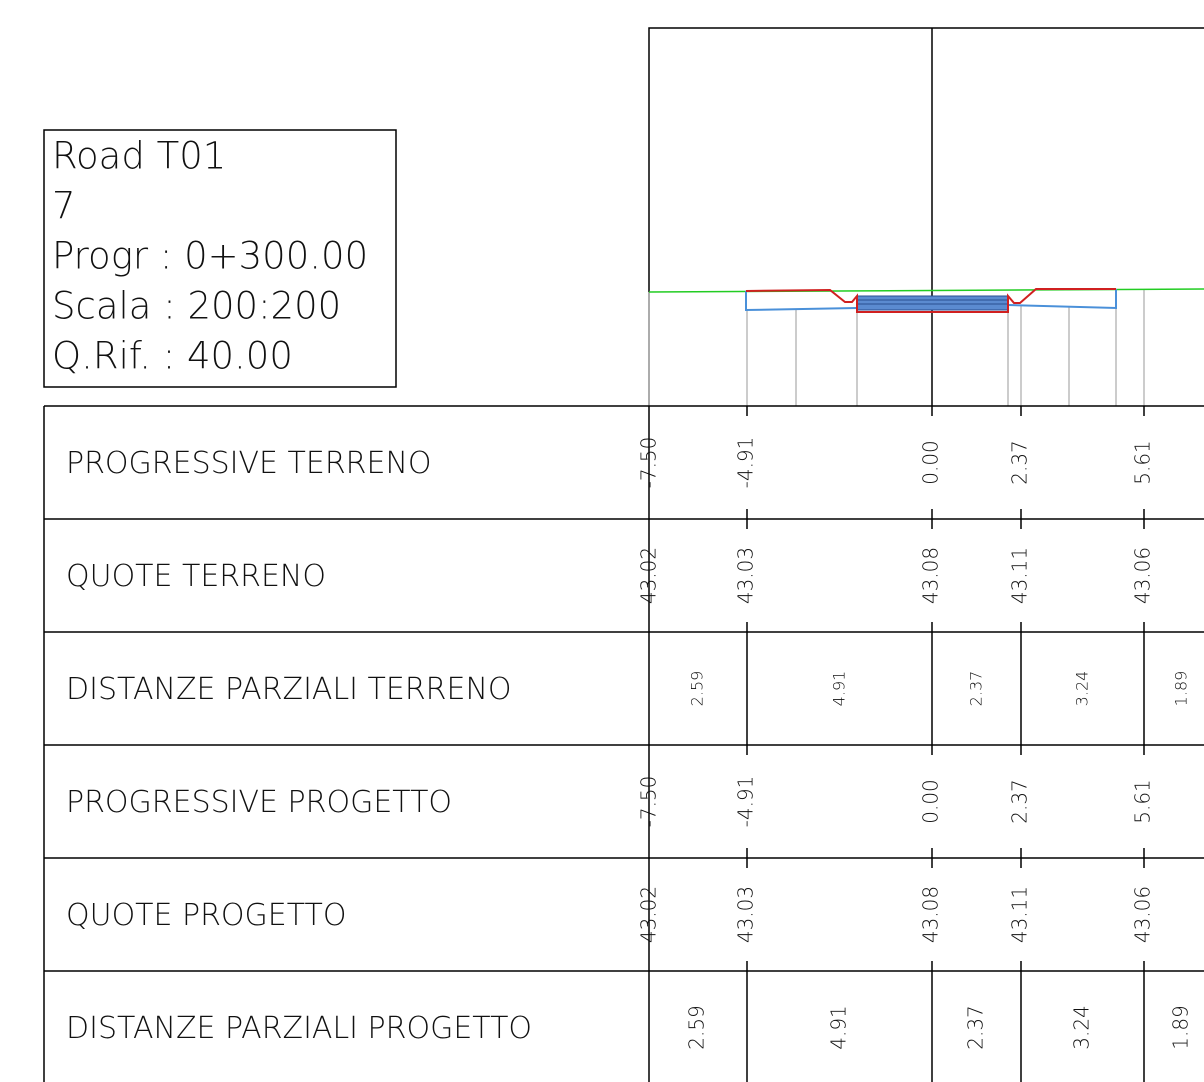 This screenshot has width=1204, height=1082. I want to click on row-label: PROGRESSIVE PROGETTO, so click(259, 802).